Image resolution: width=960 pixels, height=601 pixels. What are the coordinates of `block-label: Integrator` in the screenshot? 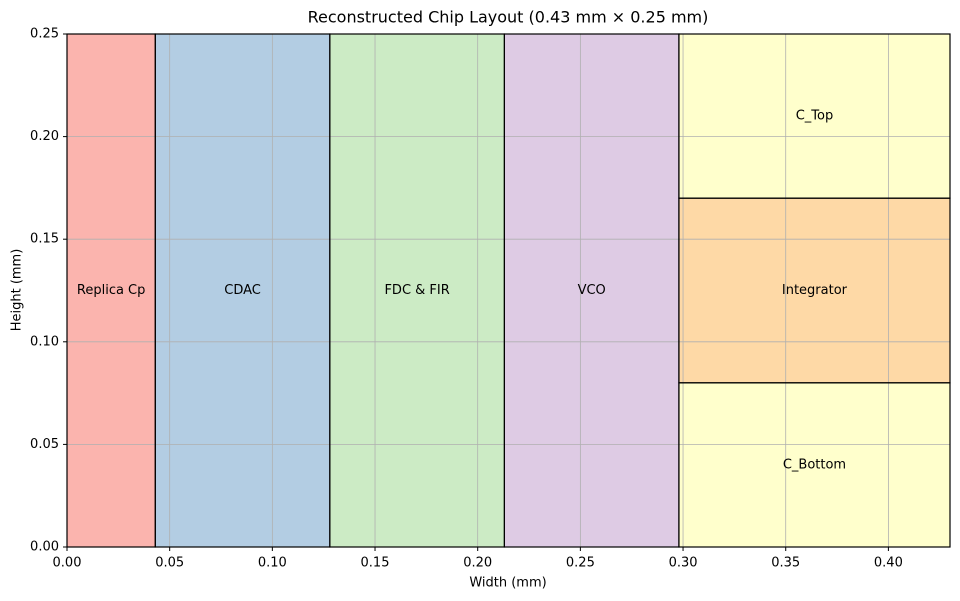 It's located at (815, 290).